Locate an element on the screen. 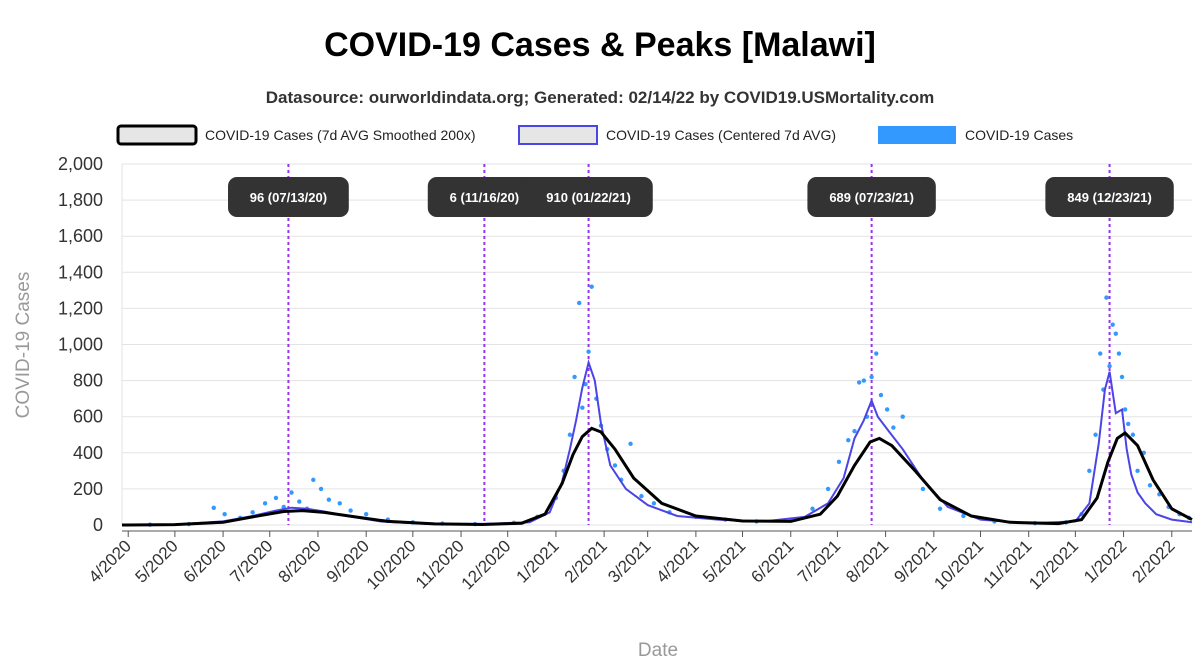 Image resolution: width=1200 pixels, height=670 pixels. y-tick-label: 1,000 is located at coordinates (80, 345).